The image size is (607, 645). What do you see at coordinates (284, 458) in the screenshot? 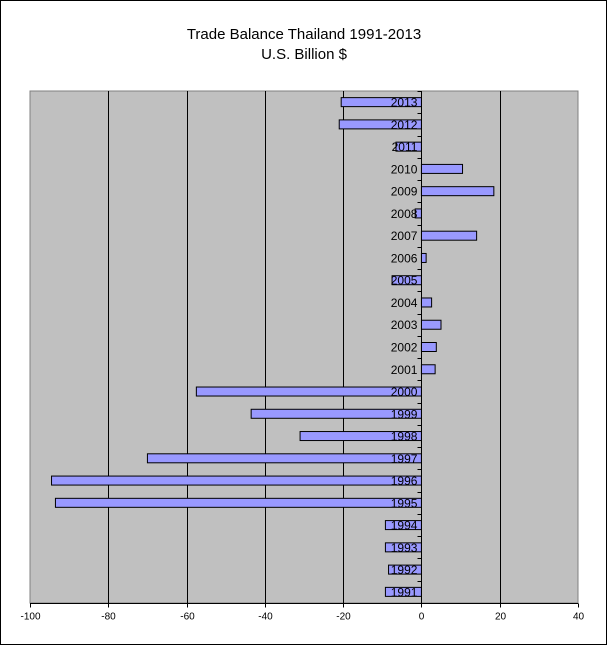
I see `bar-1997` at bounding box center [284, 458].